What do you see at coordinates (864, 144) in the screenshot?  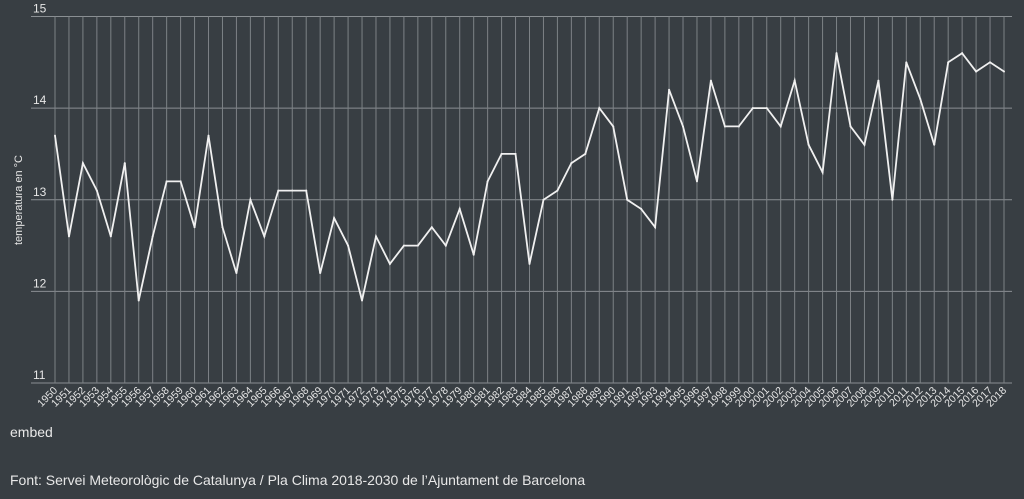 I see `data-point-2008` at bounding box center [864, 144].